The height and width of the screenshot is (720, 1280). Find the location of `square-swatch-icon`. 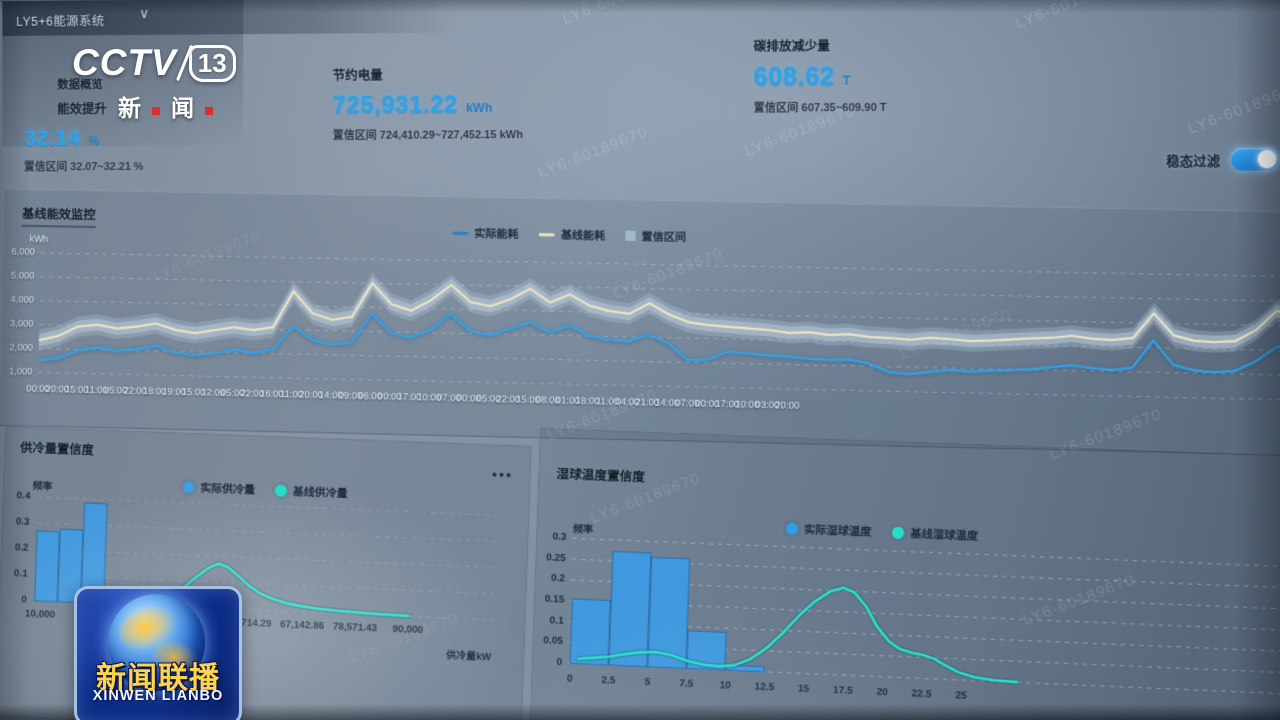

square-swatch-icon is located at coordinates (630, 236).